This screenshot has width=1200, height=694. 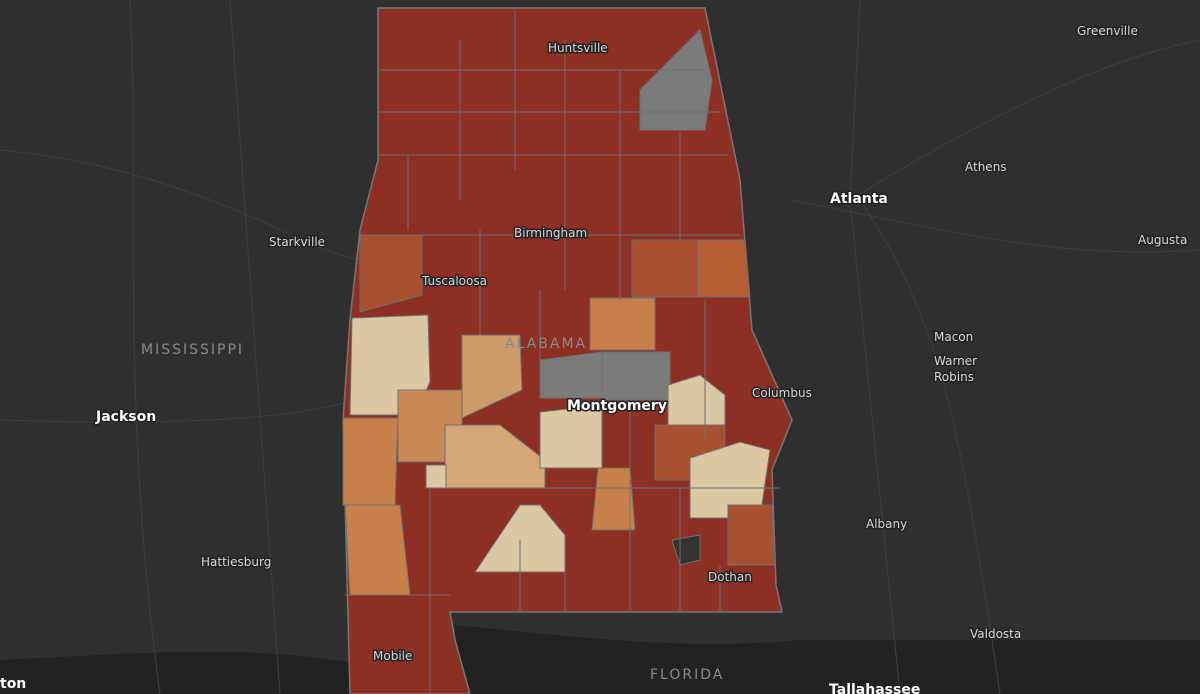 I want to click on label-line: Warner, so click(x=955, y=361).